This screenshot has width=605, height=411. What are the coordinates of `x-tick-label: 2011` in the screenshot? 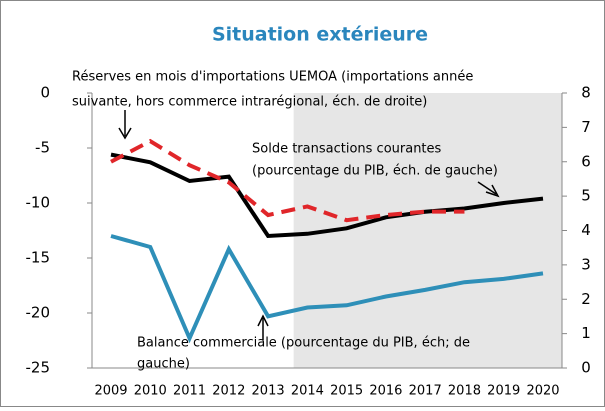 It's located at (189, 391).